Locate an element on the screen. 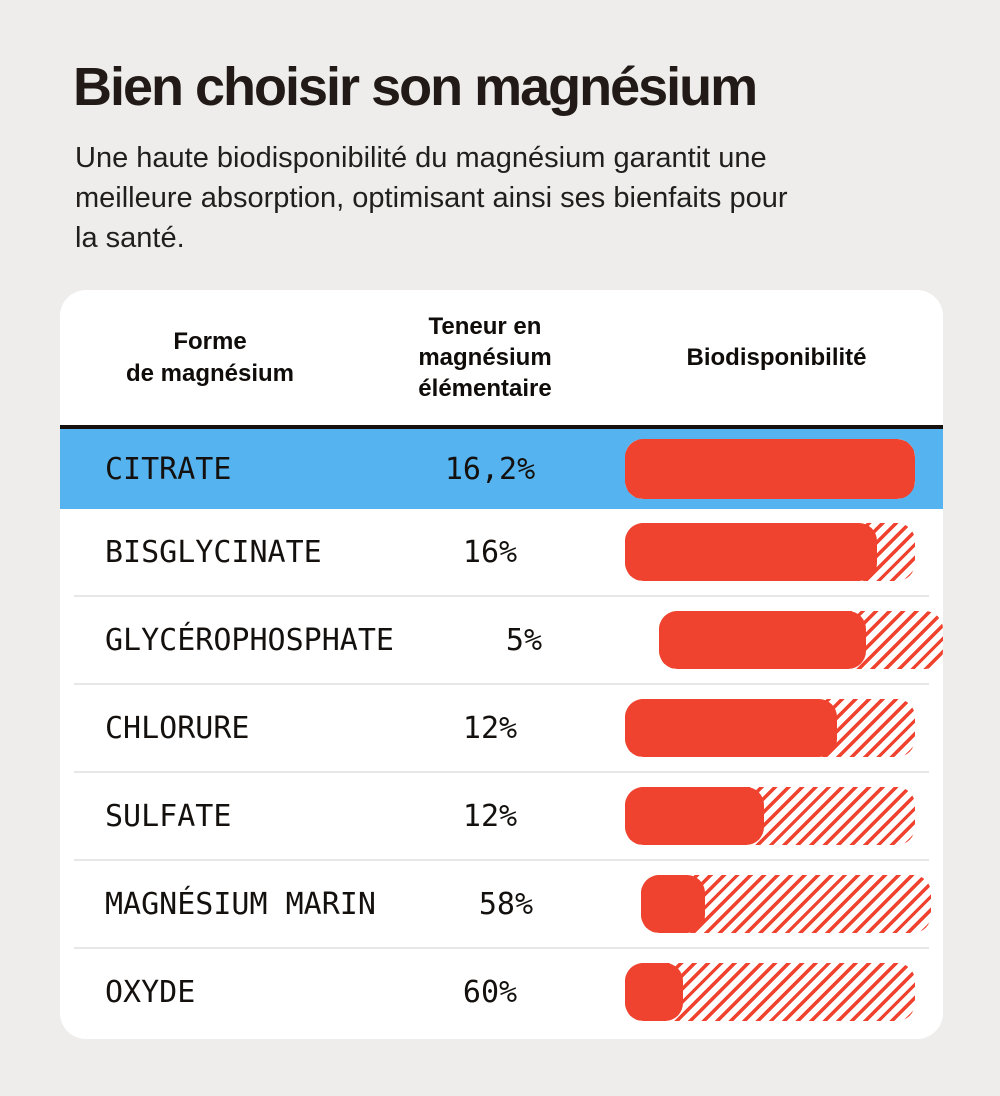 This screenshot has width=1000, height=1096. row-label: GLYCÉROPHOSPHATE is located at coordinates (249, 640).